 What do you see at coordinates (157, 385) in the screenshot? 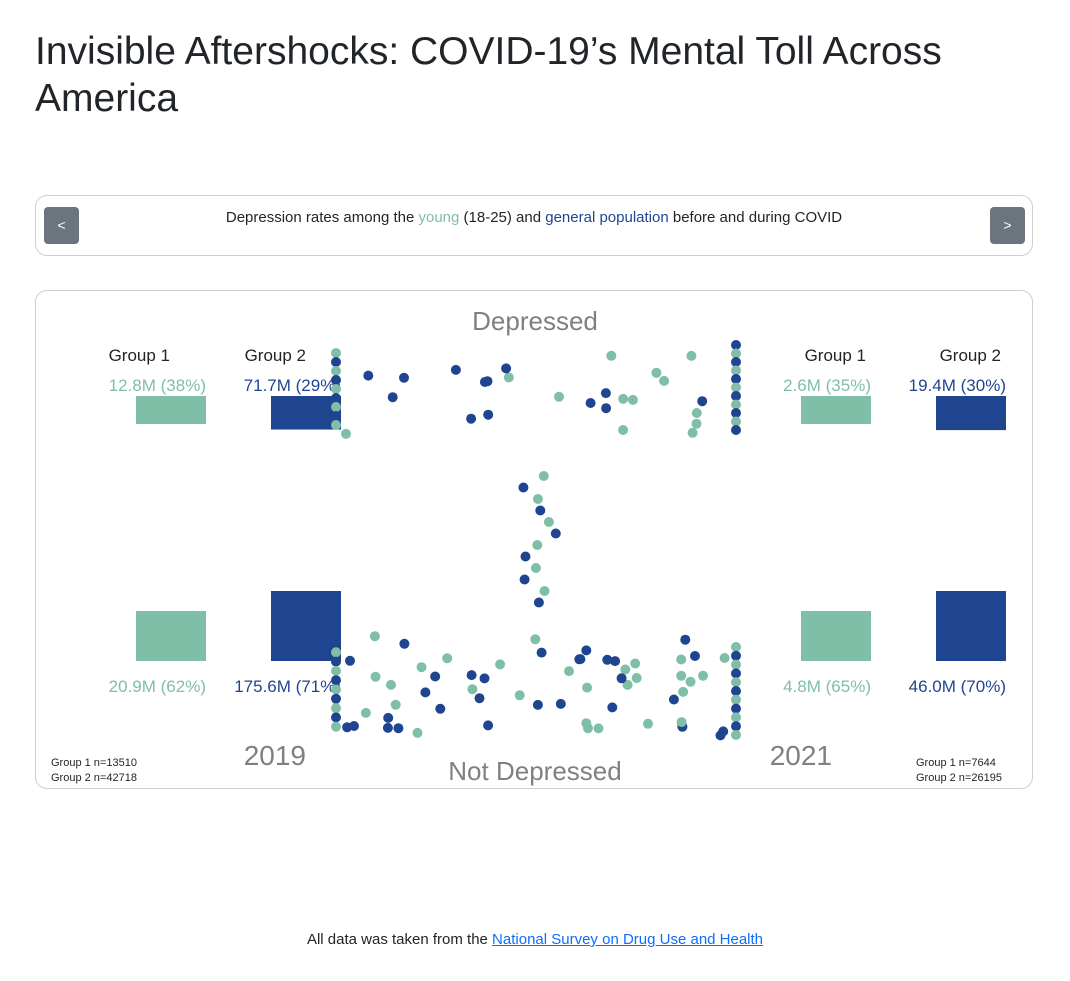
I see `depressed-value-label: 12.8M (38%)` at bounding box center [157, 385].